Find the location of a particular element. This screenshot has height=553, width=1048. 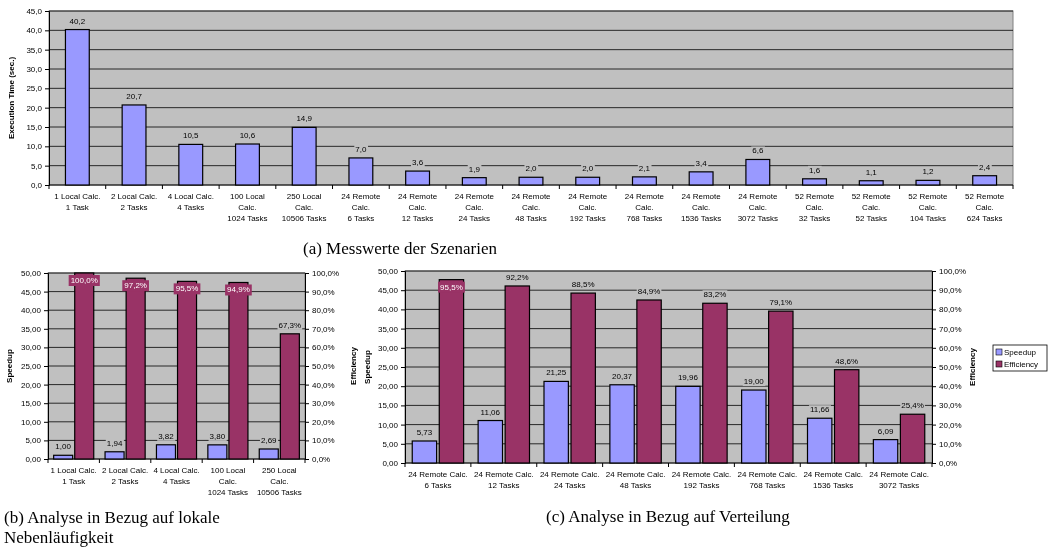

x-tick-label: 52 Remote Calc. 52 Tasks is located at coordinates (871, 207).